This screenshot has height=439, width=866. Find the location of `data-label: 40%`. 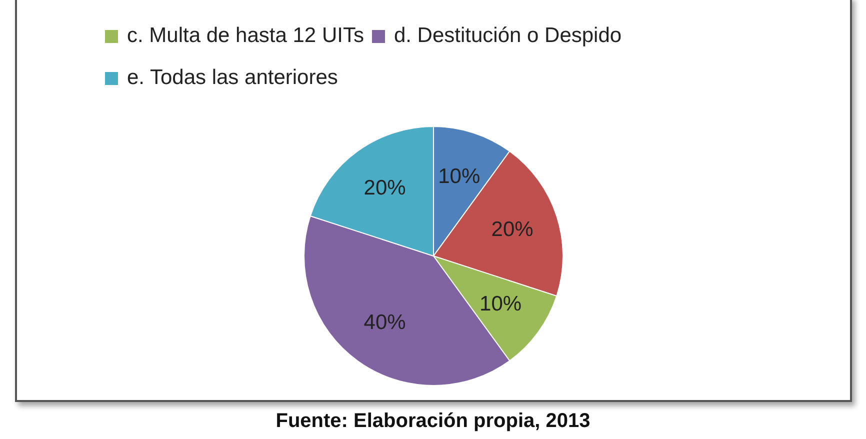

data-label: 40% is located at coordinates (385, 322).